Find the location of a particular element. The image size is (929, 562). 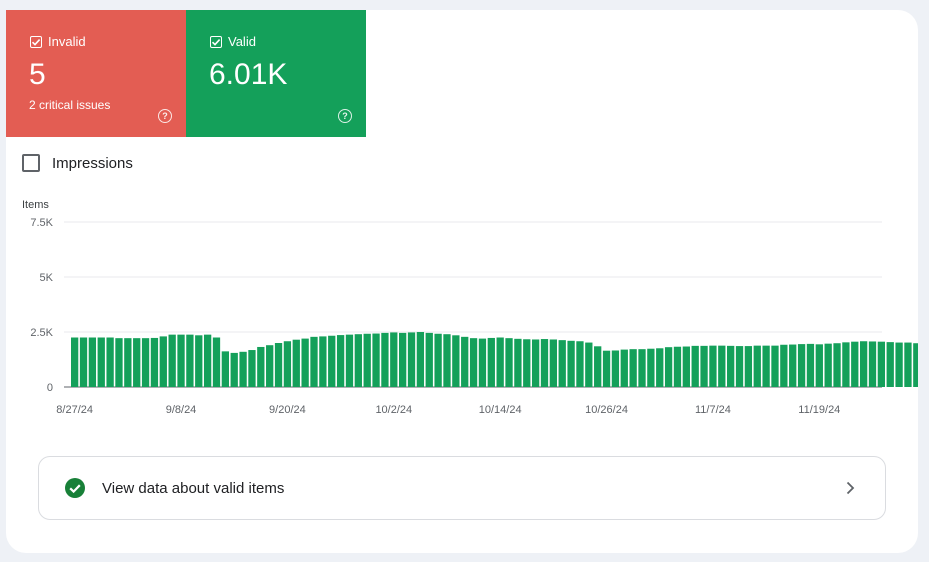

invalid-tile: Invalid 5 2 critical issues ? is located at coordinates (96, 73).